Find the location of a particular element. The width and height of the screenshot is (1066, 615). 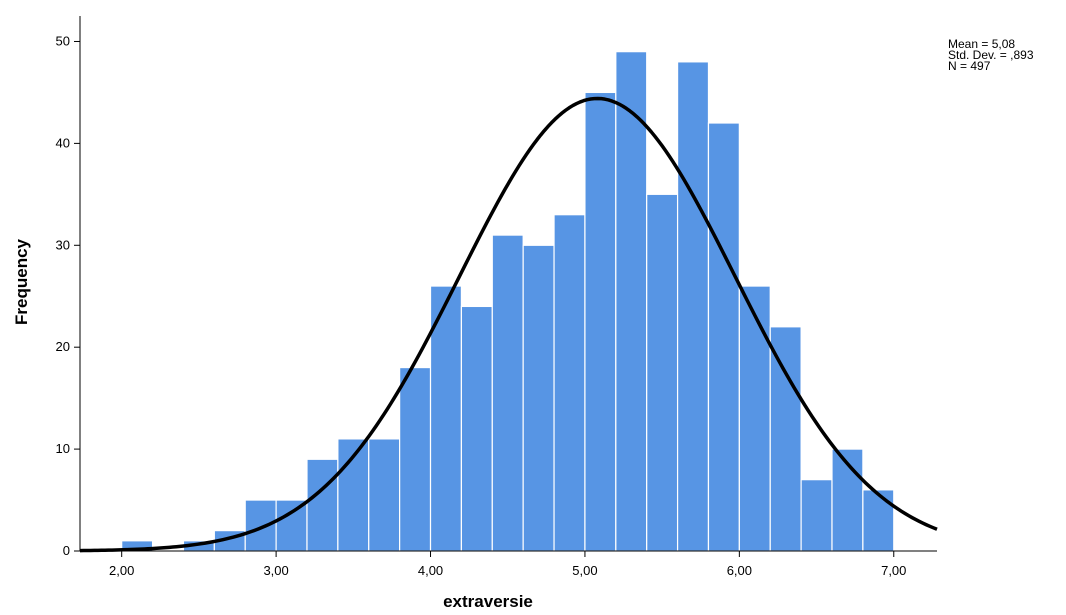

y-axis-ticks: 0 10 20 30 40 50 is located at coordinates (68, 295).